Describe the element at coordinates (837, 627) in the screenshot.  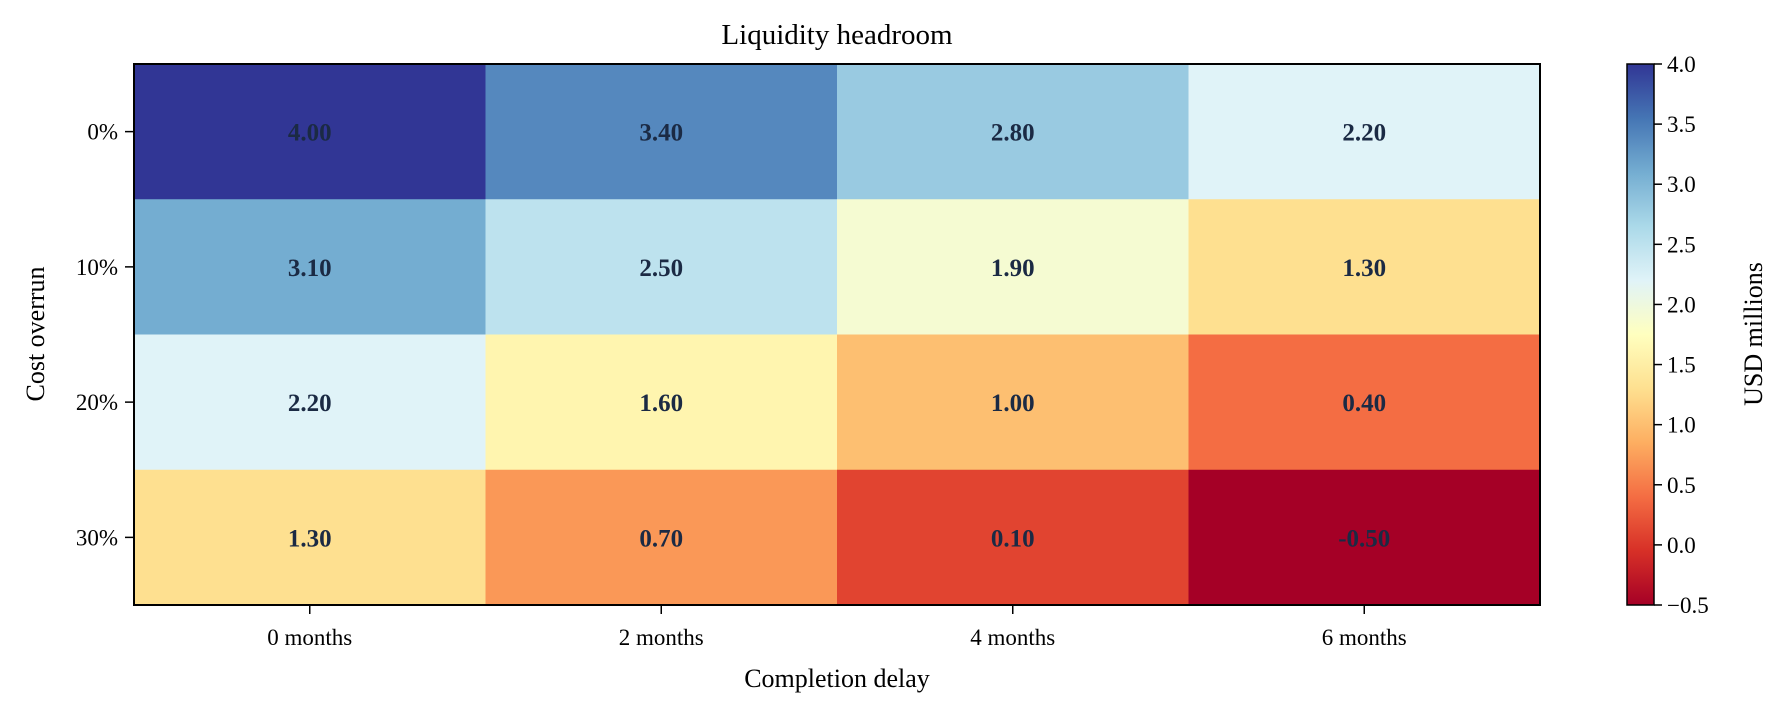
I see `x-axis-ticks: 0 months 2 months 4 months 6 months` at that location.